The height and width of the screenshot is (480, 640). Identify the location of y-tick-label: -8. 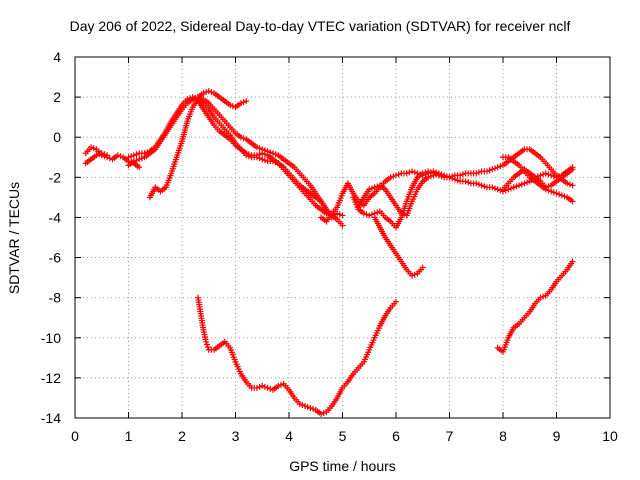
(55, 298).